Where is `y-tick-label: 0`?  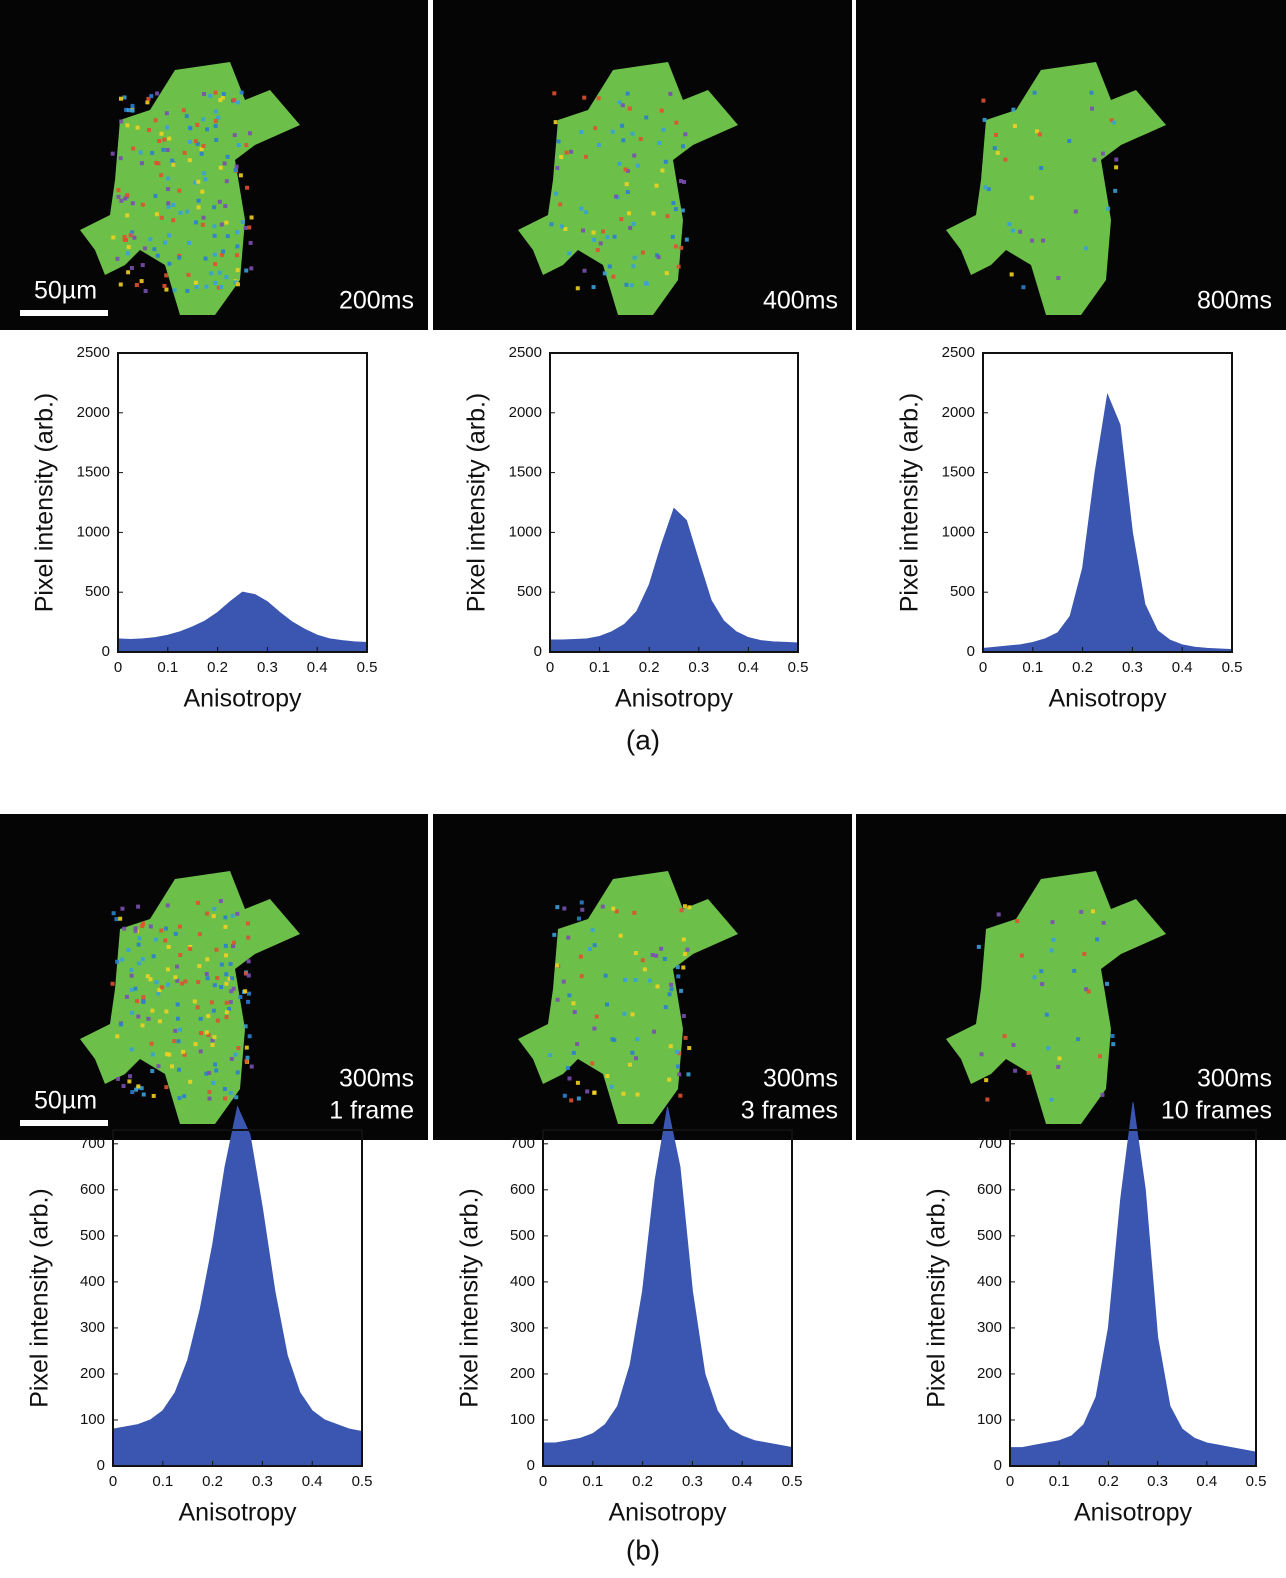 y-tick-label: 0 is located at coordinates (538, 651).